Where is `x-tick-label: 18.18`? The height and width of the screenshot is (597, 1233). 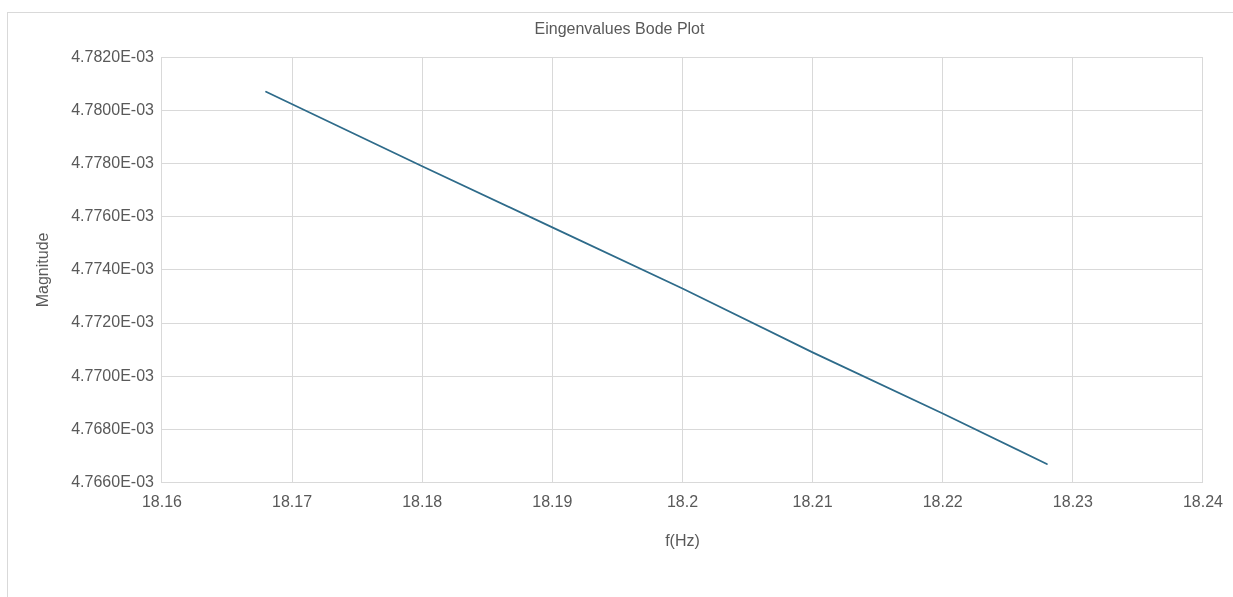 x-tick-label: 18.18 is located at coordinates (422, 501).